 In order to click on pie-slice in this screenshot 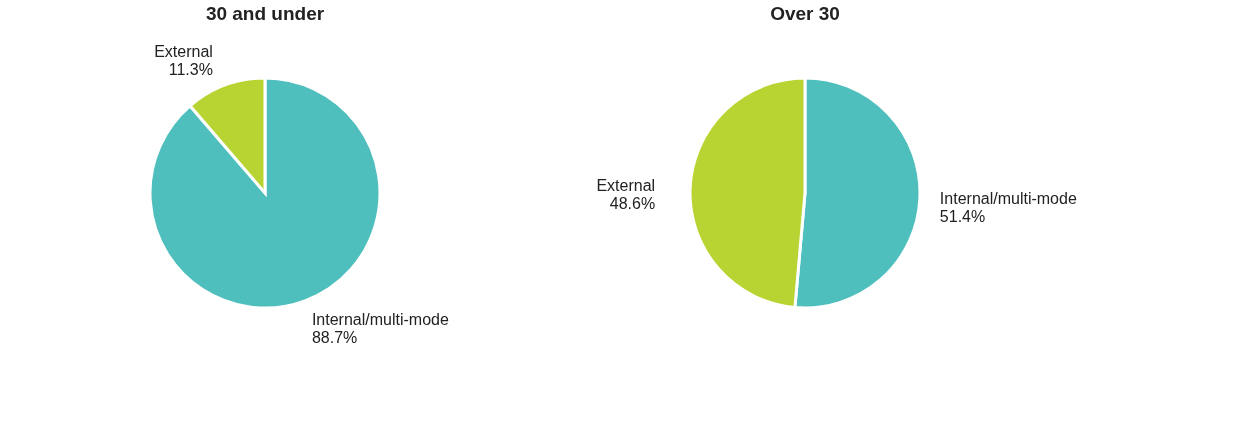, I will do `click(265, 193)`.